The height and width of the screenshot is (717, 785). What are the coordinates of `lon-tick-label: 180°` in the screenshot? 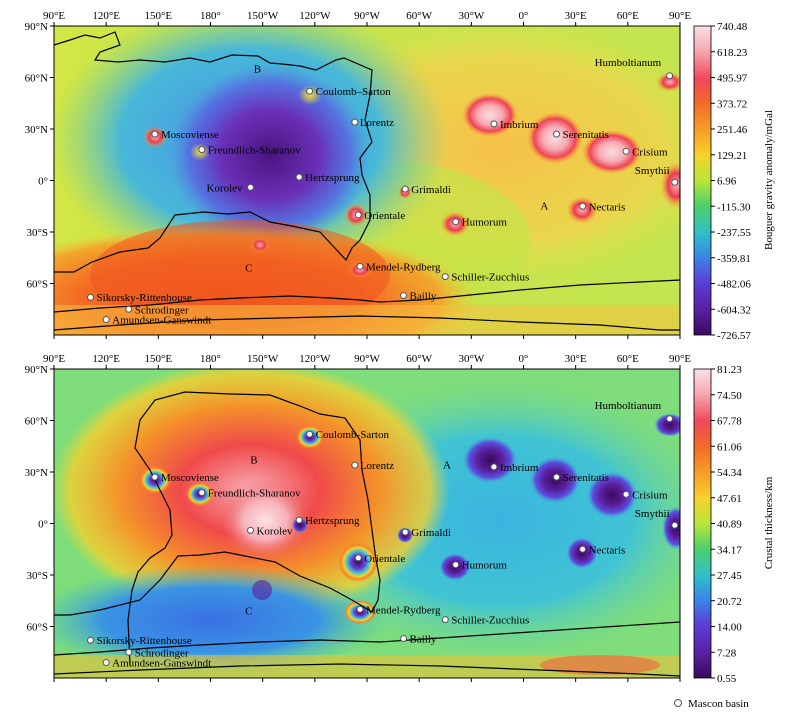 It's located at (210, 16).